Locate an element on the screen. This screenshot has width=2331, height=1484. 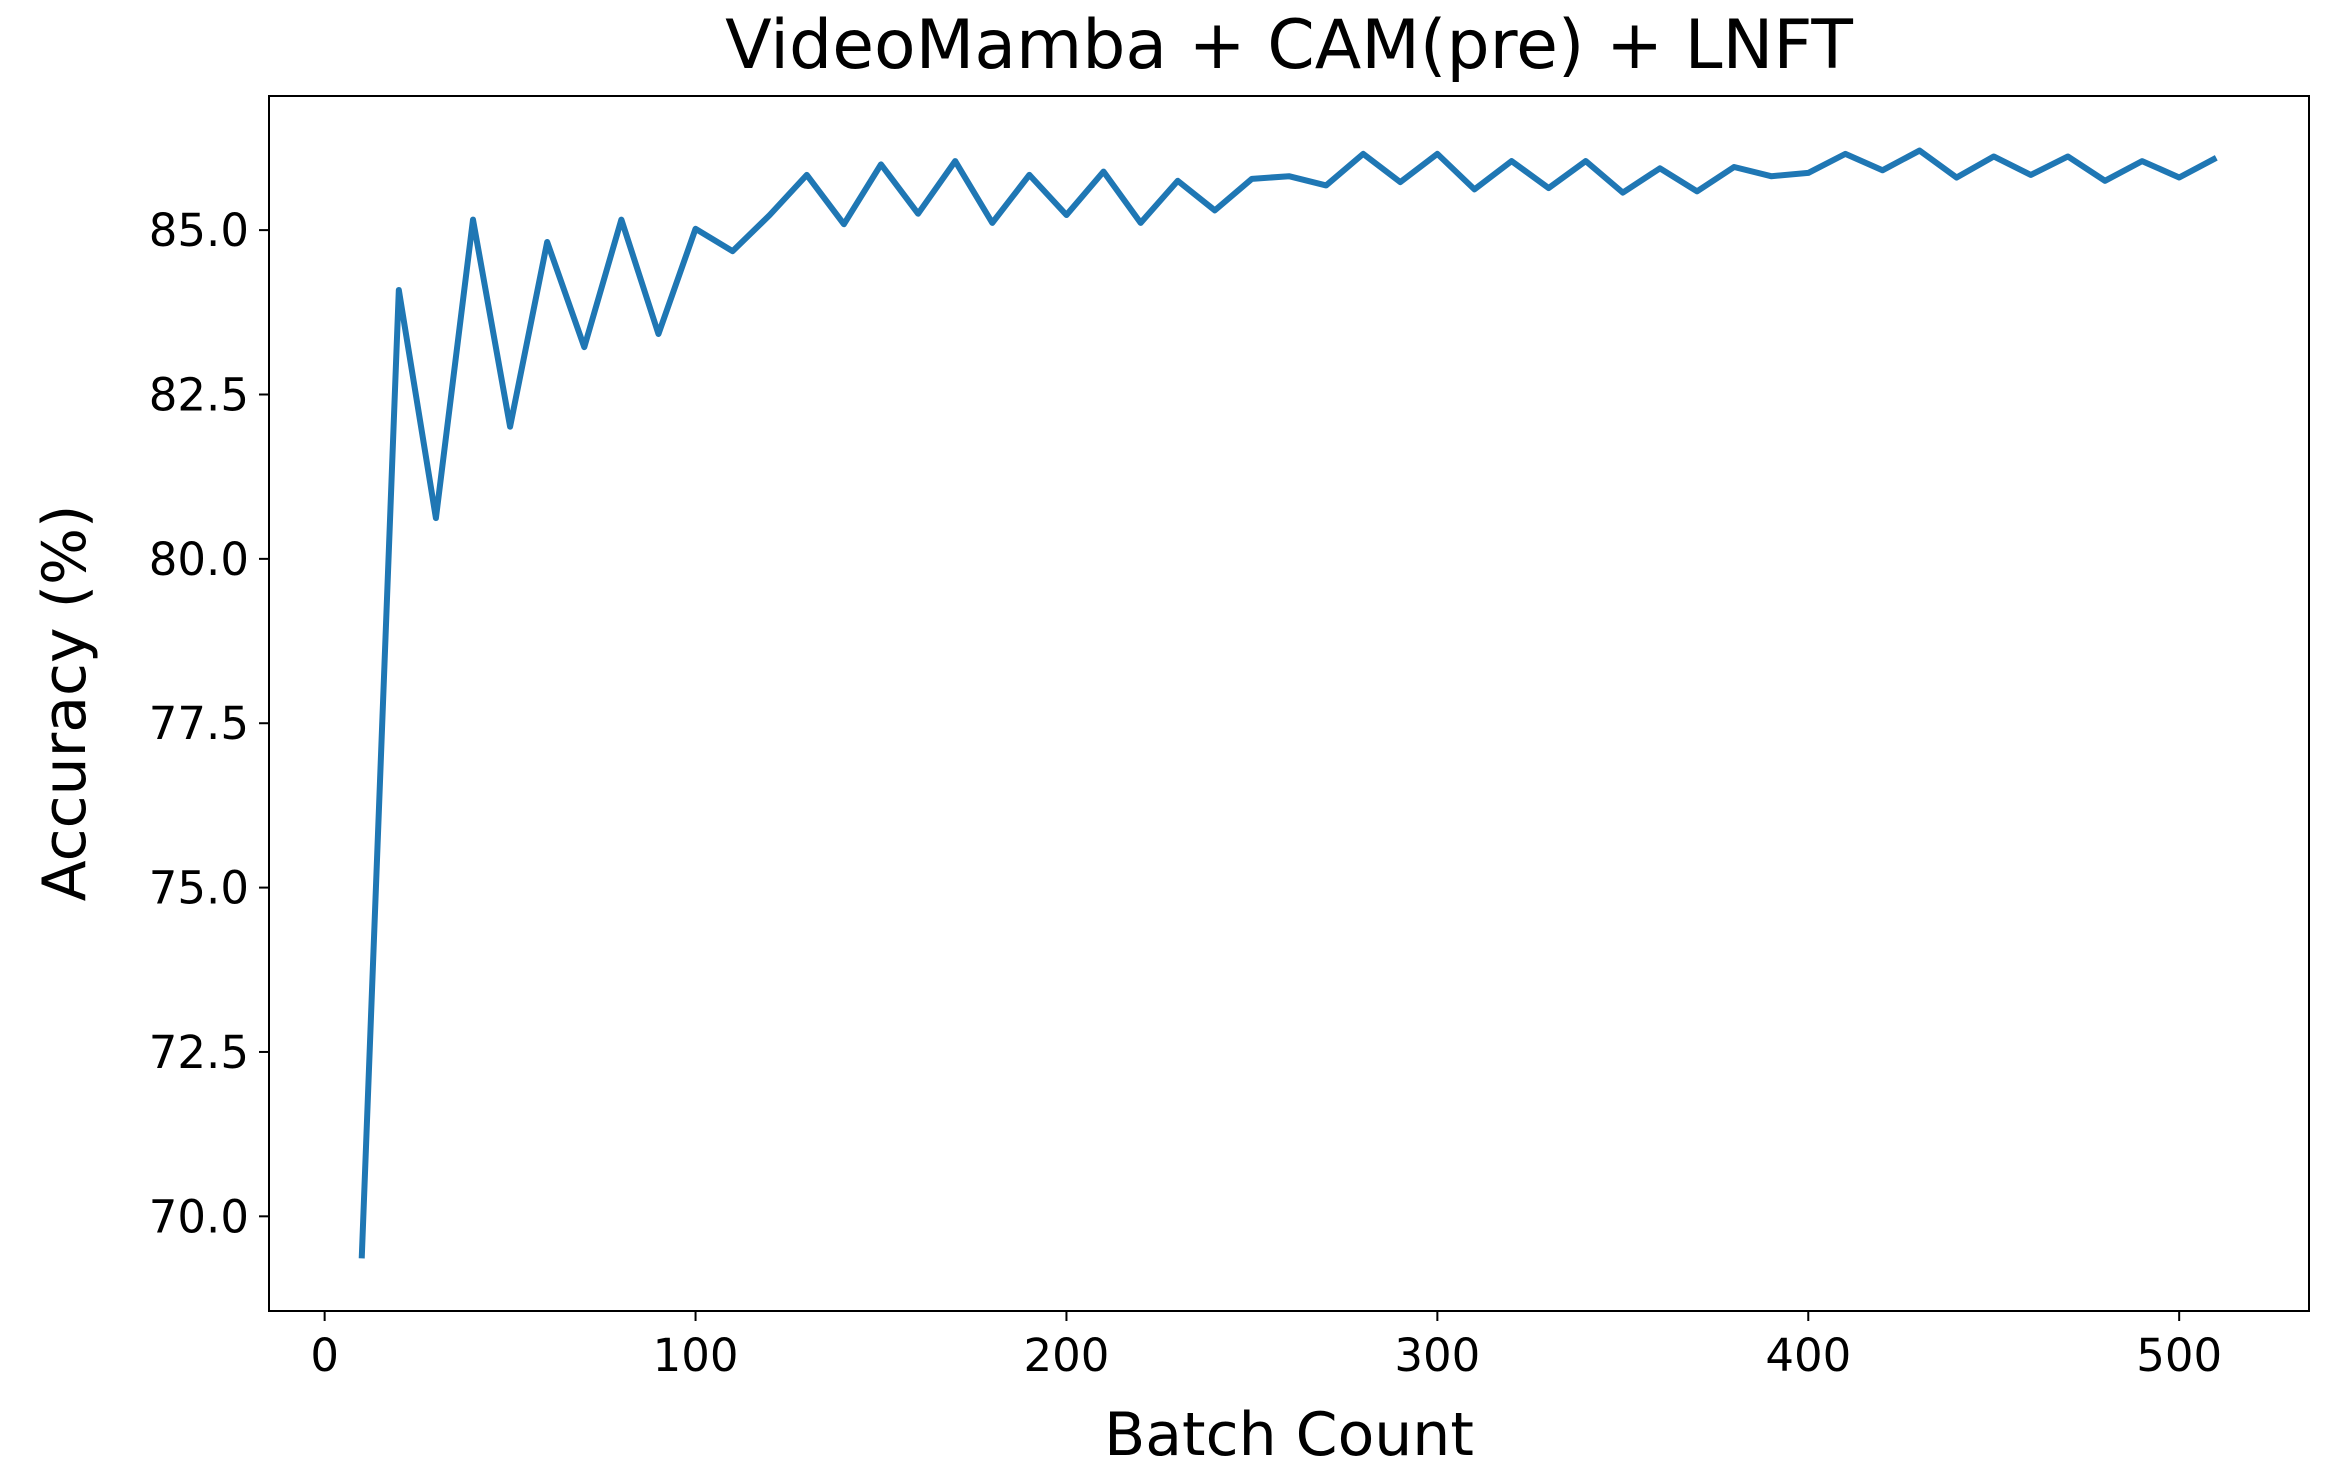
chart-title: VideoMamba + CAM(pre) + LNFT is located at coordinates (1289, 45).